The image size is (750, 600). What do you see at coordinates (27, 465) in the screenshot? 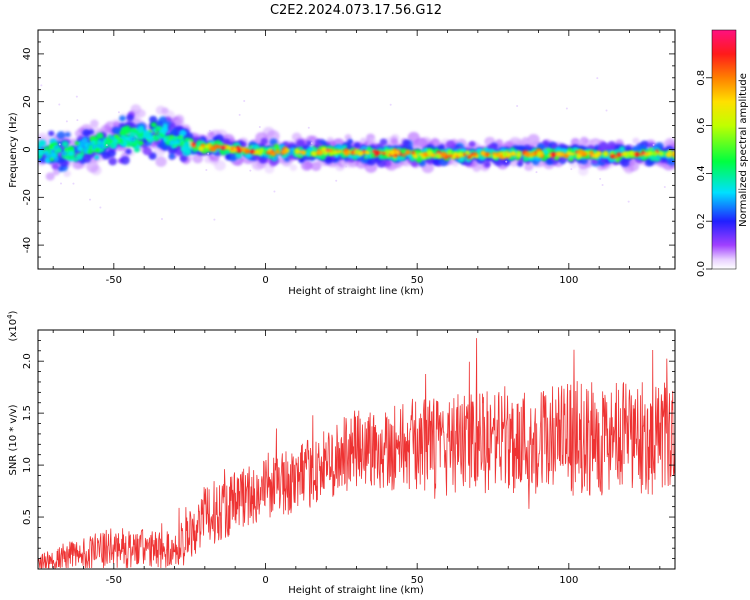
I see `y-tick-label: 1.0` at bounding box center [27, 465].